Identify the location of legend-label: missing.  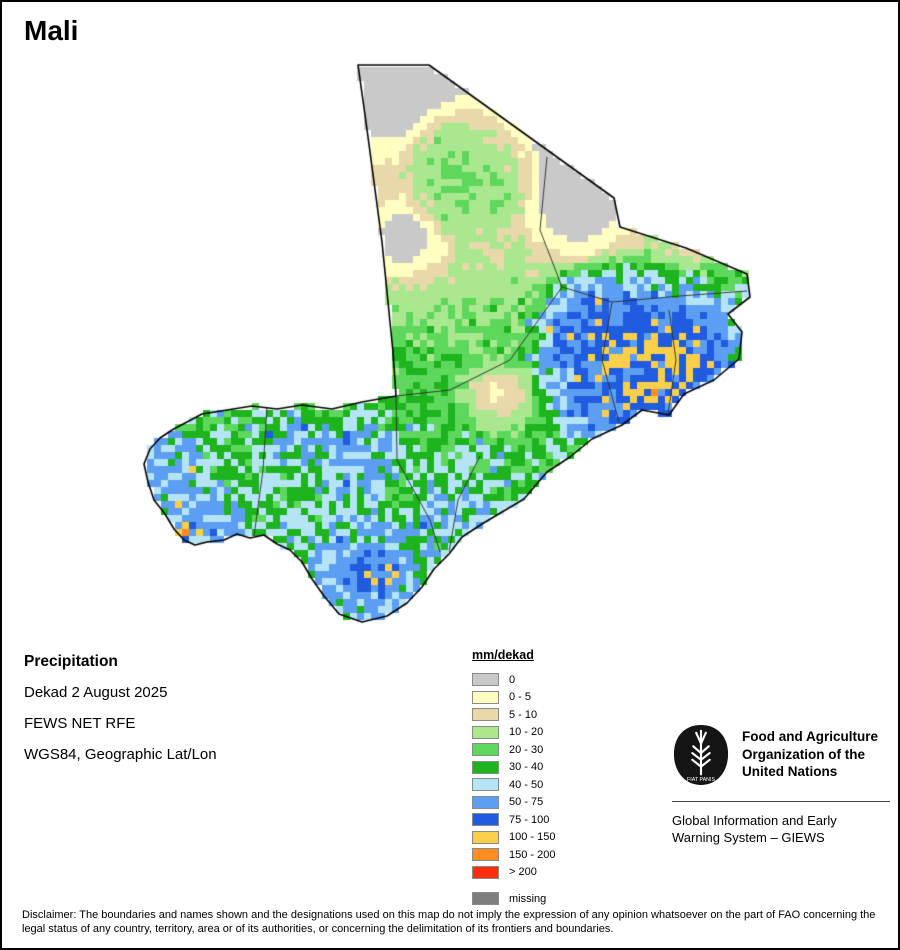
(528, 898).